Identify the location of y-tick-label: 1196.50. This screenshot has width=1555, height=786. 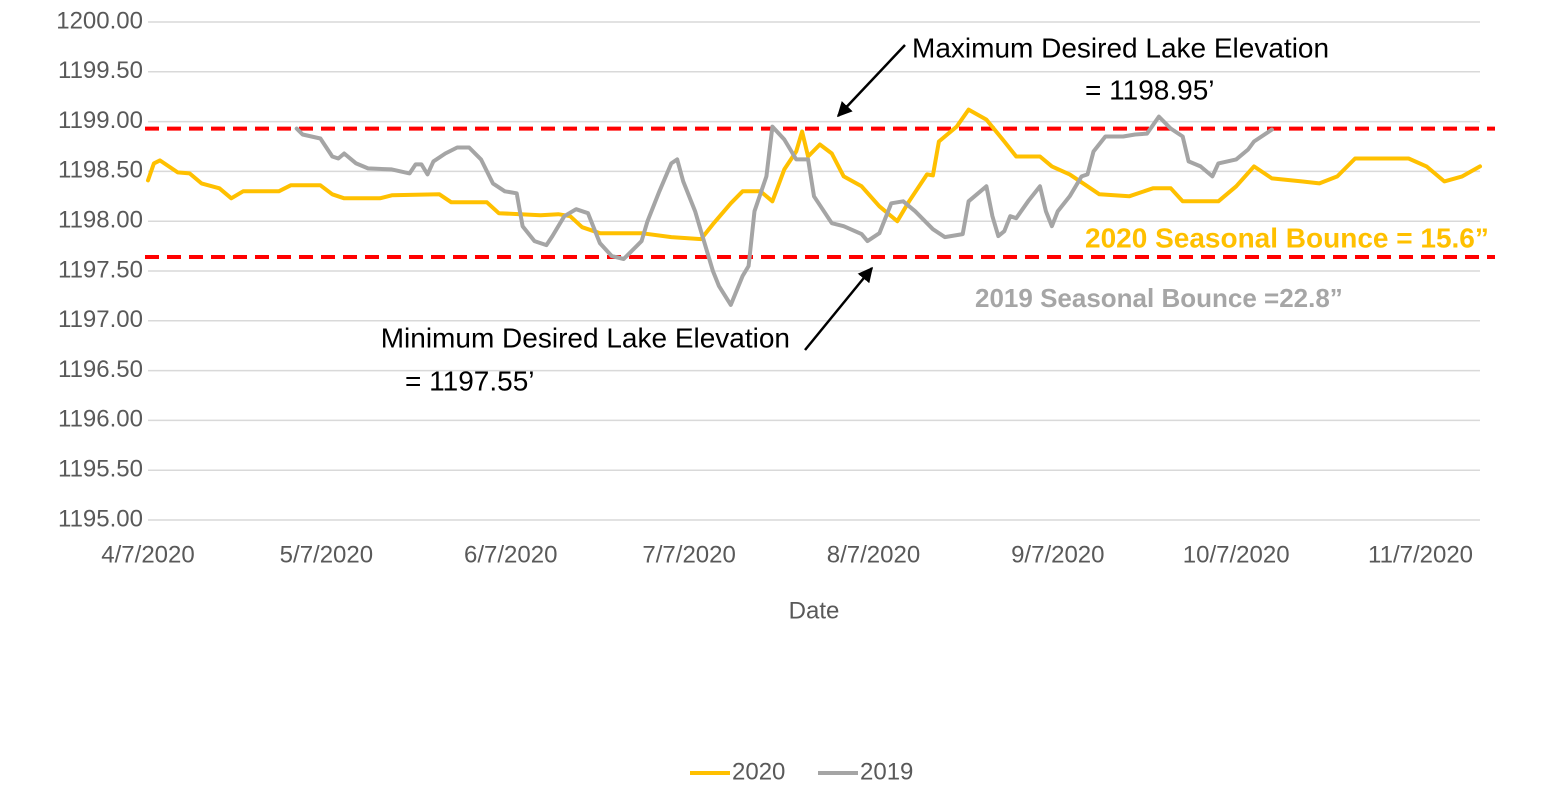
(100, 369).